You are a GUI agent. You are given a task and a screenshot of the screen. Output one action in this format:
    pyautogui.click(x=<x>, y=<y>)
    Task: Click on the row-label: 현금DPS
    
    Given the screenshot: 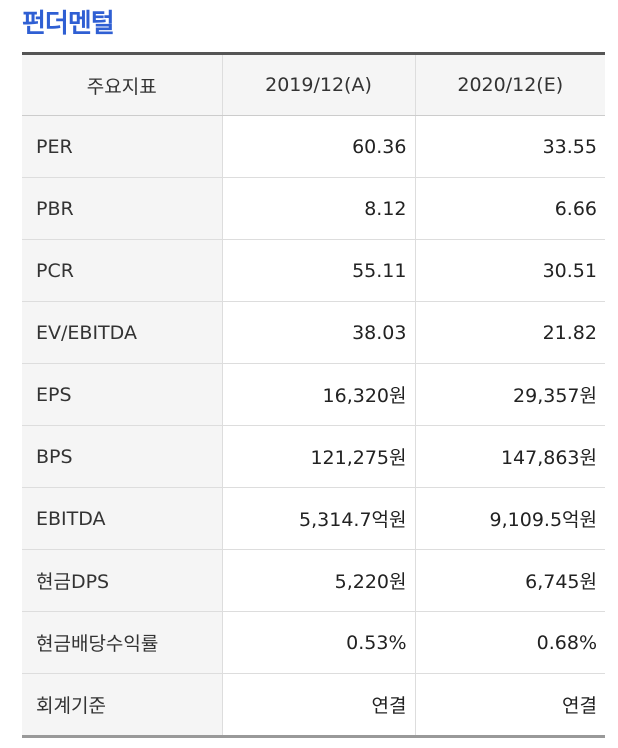 What is the action you would take?
    pyautogui.click(x=122, y=580)
    